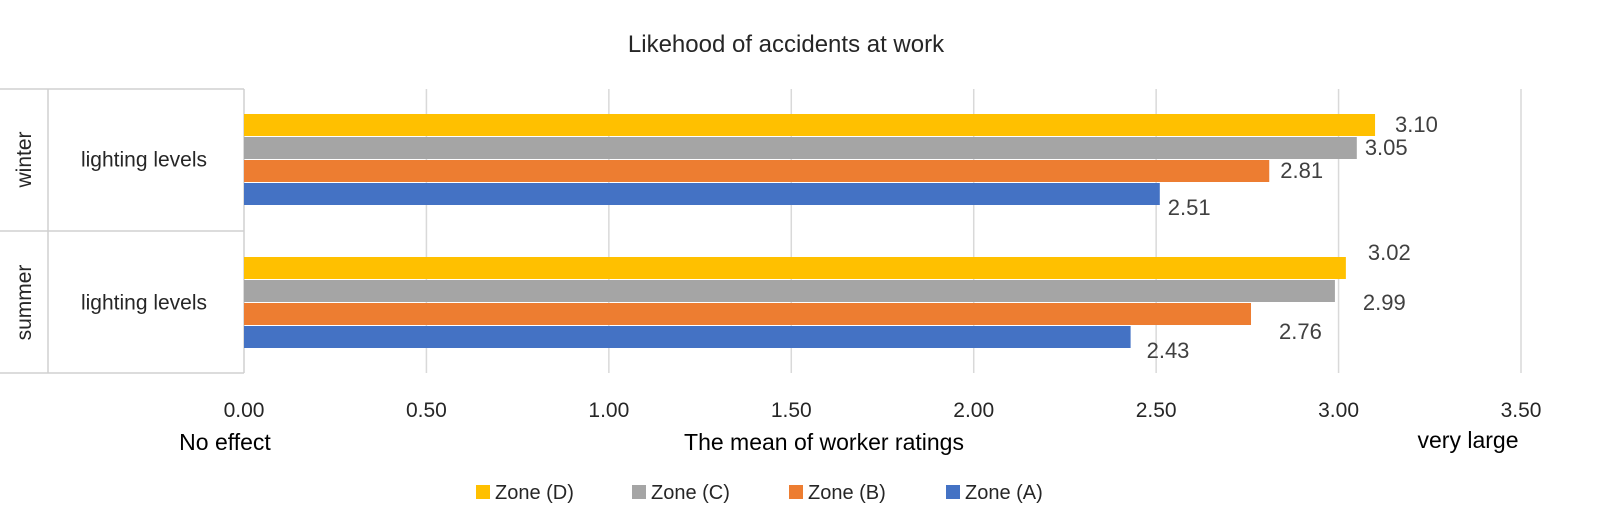  What do you see at coordinates (690, 493) in the screenshot?
I see `legend-label-zone-c: Zone (C)` at bounding box center [690, 493].